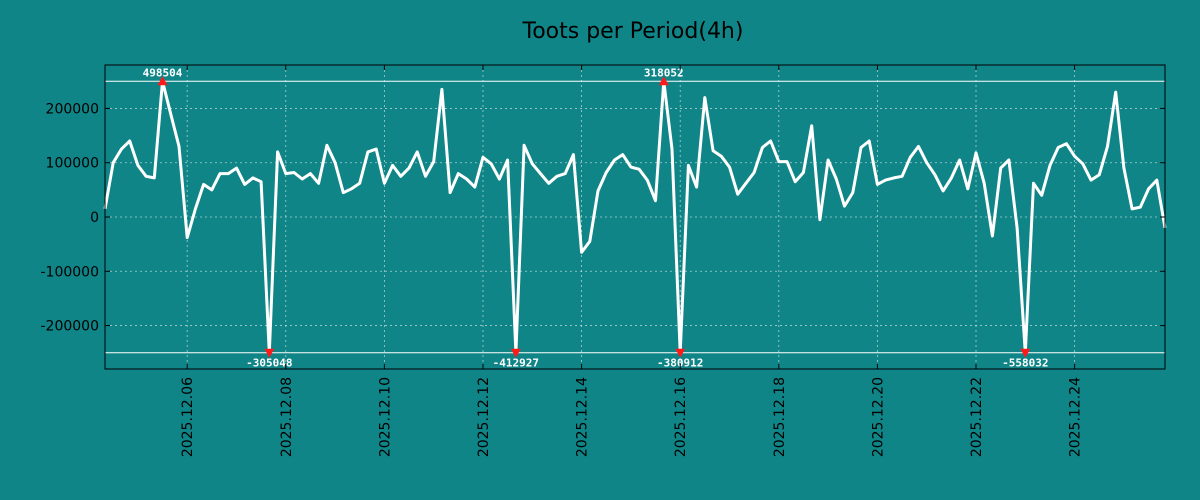 The height and width of the screenshot is (500, 1200). Describe the element at coordinates (680, 363) in the screenshot. I see `clip-value-label: -380912` at that location.